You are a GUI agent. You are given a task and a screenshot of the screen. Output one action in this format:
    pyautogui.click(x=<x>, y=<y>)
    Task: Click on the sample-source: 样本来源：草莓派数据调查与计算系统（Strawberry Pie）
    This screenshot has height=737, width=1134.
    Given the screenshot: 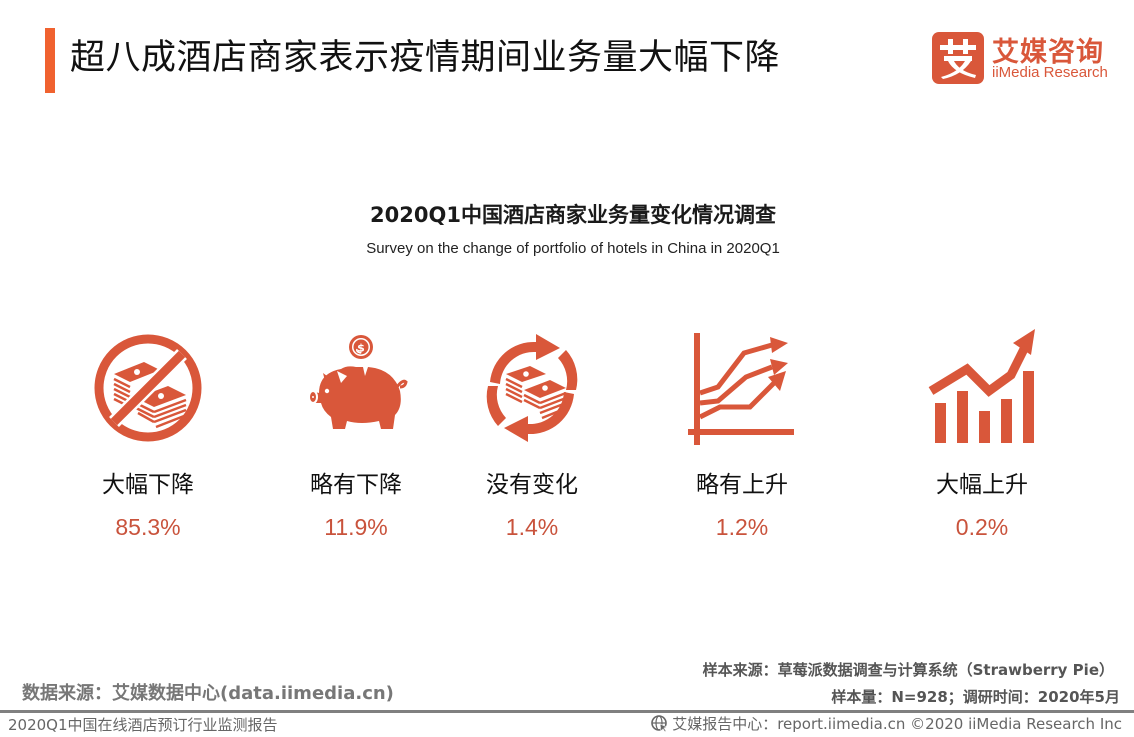 What is the action you would take?
    pyautogui.click(x=908, y=670)
    